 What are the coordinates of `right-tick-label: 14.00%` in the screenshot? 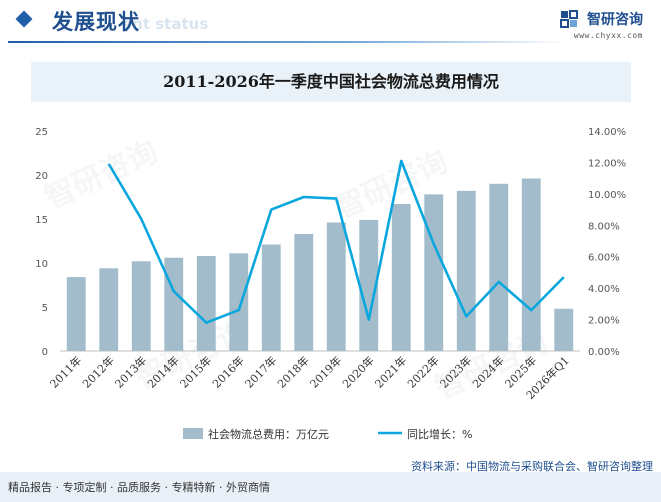 It's located at (607, 132).